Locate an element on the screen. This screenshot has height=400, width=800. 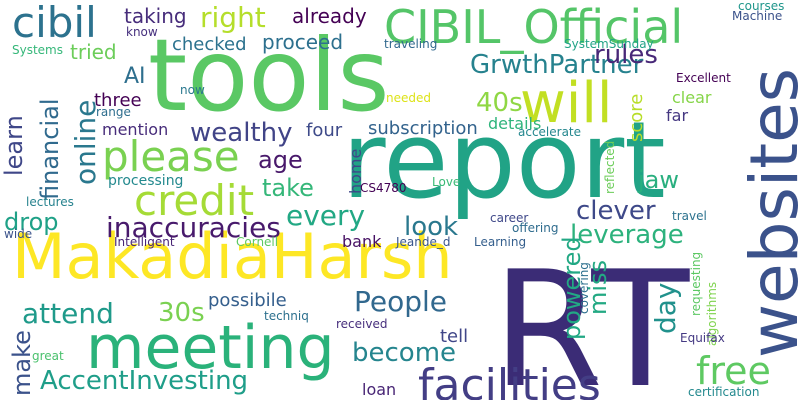
cloud-word: Learning is located at coordinates (500, 242).